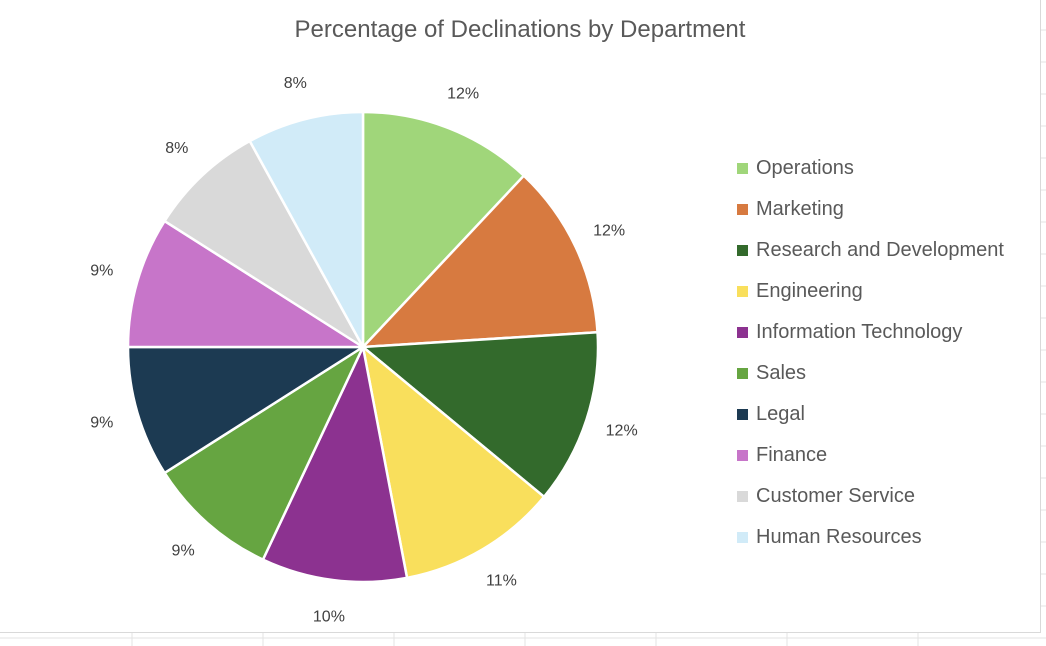  I want to click on chart-title: Percentage of Declinations by Department, so click(520, 29).